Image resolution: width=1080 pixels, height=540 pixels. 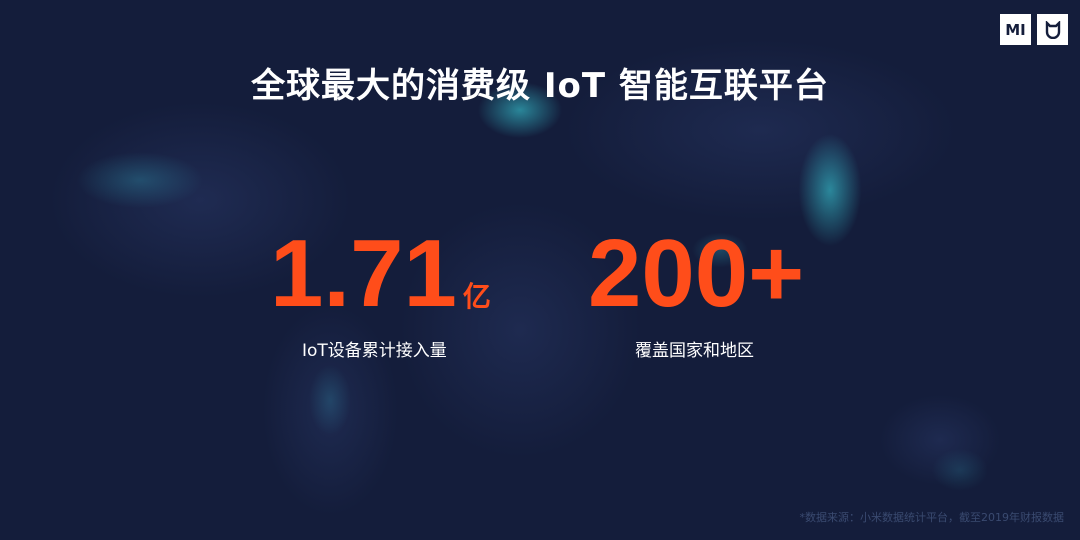 I want to click on footnote: *数据来源：小米数据统计平台，截至2019年财报数据, so click(x=932, y=517).